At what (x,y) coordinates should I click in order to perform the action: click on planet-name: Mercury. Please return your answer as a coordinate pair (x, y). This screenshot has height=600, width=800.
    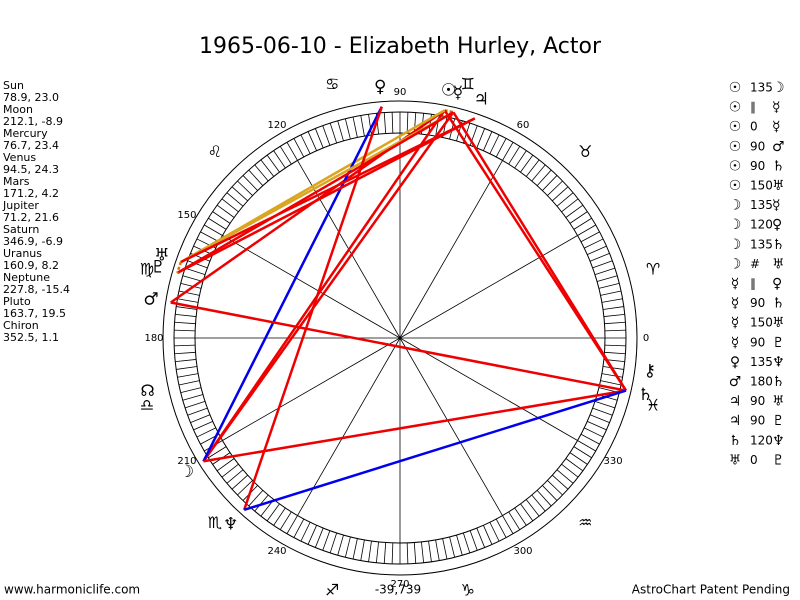
    Looking at the image, I should click on (25, 133).